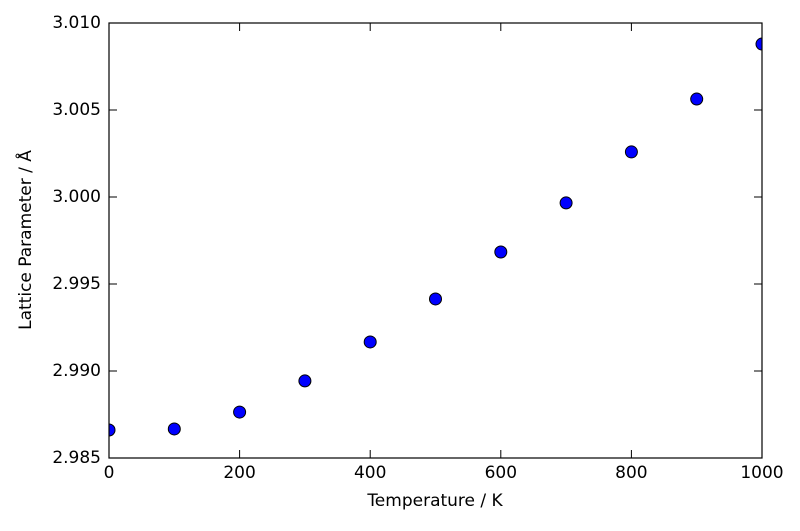 The width and height of the screenshot is (800, 531). What do you see at coordinates (25, 240) in the screenshot?
I see `y-axis-label: Lattice Parameter / Å` at bounding box center [25, 240].